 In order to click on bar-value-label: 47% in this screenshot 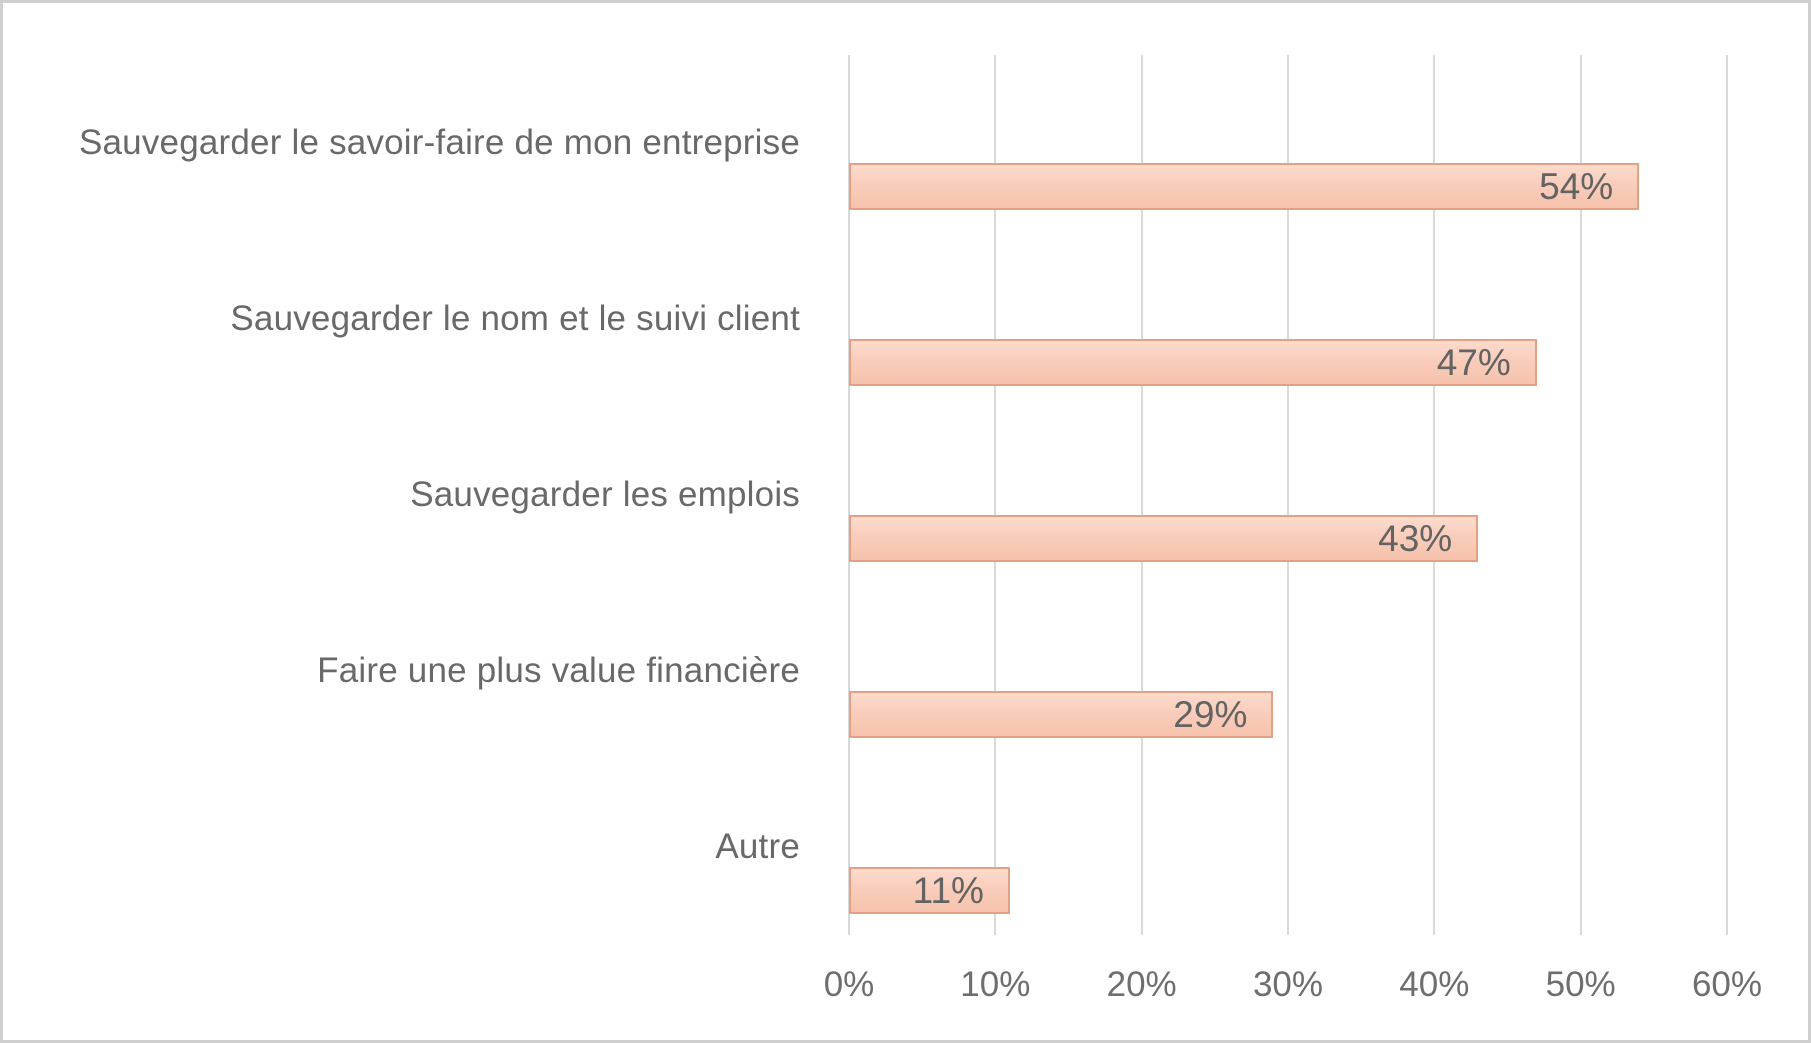, I will do `click(1473, 362)`.